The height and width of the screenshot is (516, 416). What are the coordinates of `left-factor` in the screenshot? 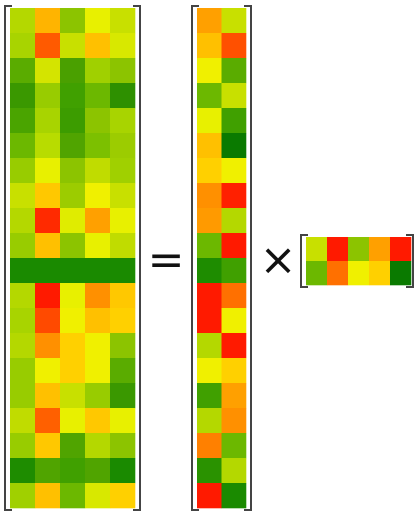 It's located at (222, 258).